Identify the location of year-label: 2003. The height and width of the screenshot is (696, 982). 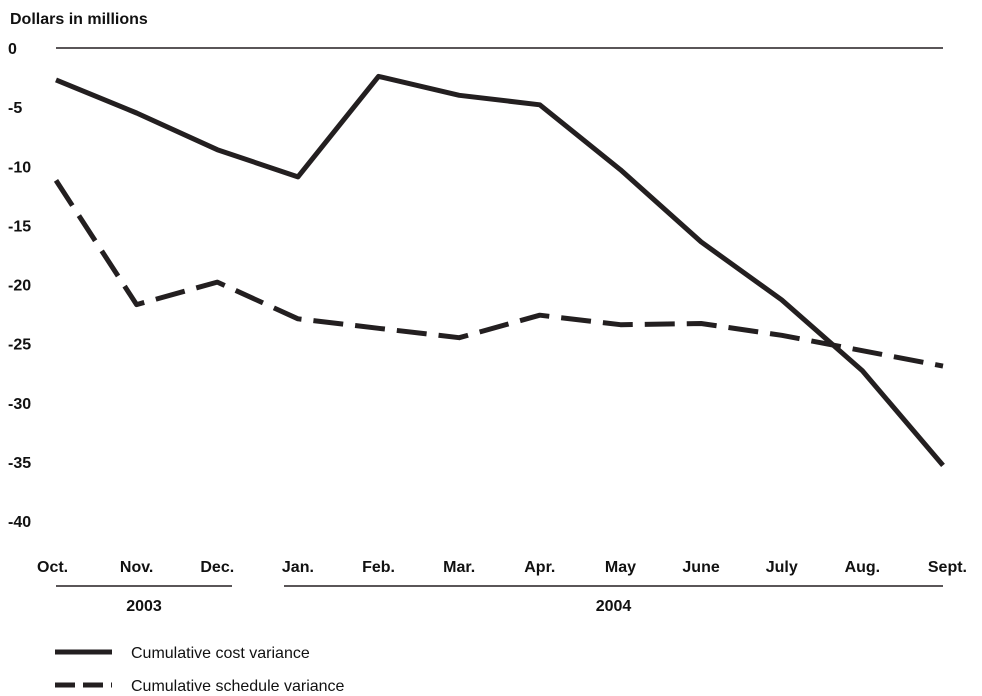
(144, 606).